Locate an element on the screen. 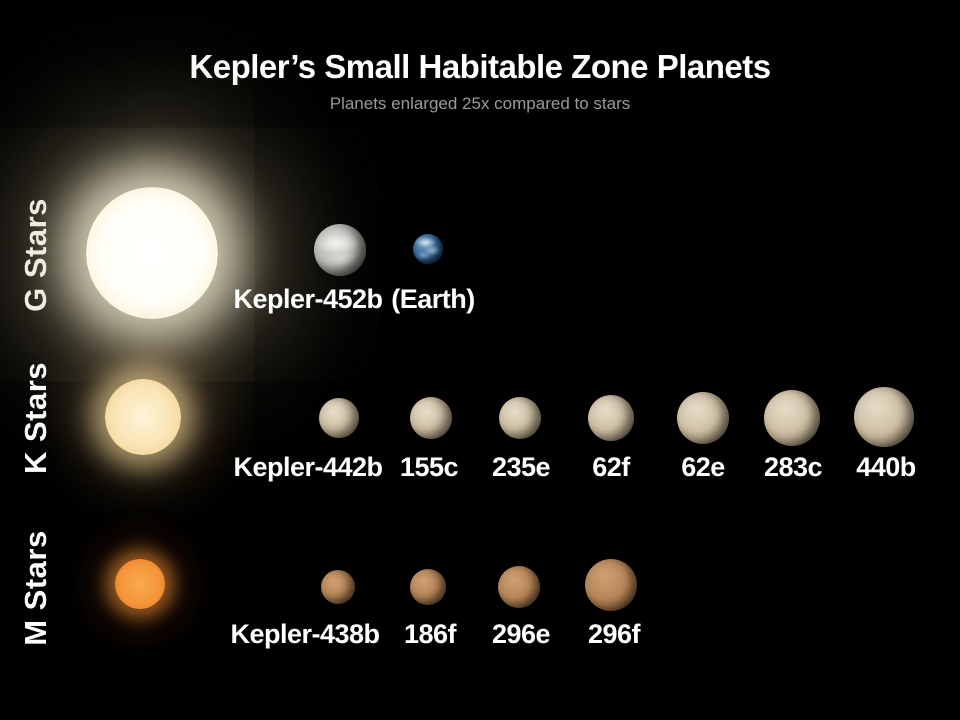 The image size is (960, 720). g-star is located at coordinates (152, 253).